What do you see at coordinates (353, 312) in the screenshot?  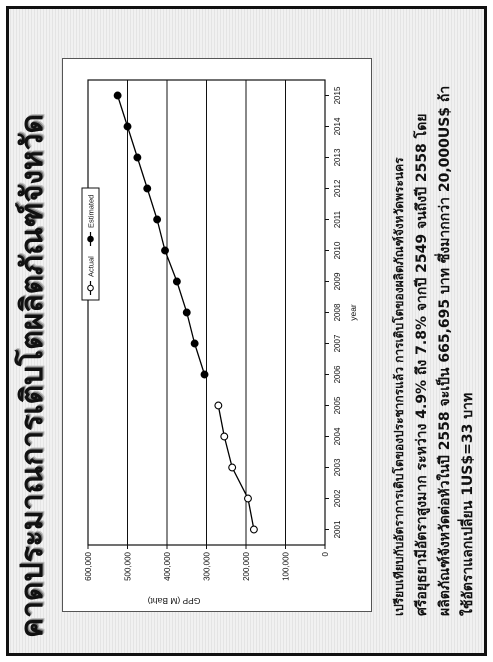 I see `x-axis-title: year` at bounding box center [353, 312].